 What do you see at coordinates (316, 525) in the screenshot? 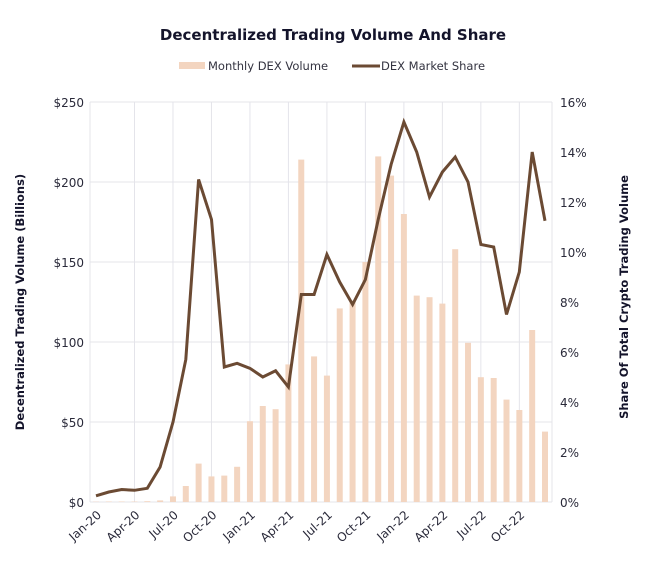
I see `x-tick-label: Jul-21` at bounding box center [316, 525].